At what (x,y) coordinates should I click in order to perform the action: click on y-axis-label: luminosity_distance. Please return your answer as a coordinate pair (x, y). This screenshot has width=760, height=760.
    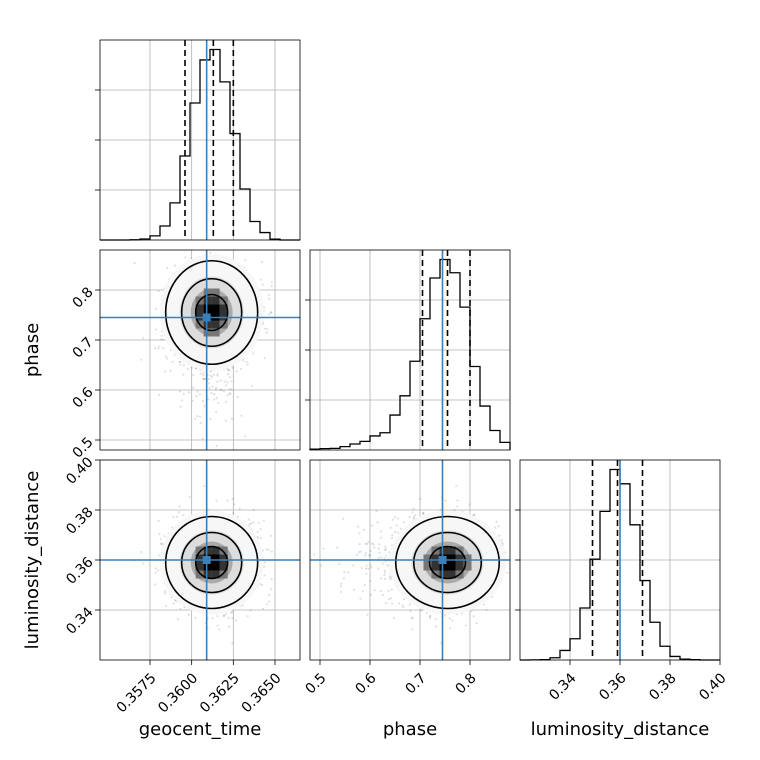
    Looking at the image, I should click on (32, 560).